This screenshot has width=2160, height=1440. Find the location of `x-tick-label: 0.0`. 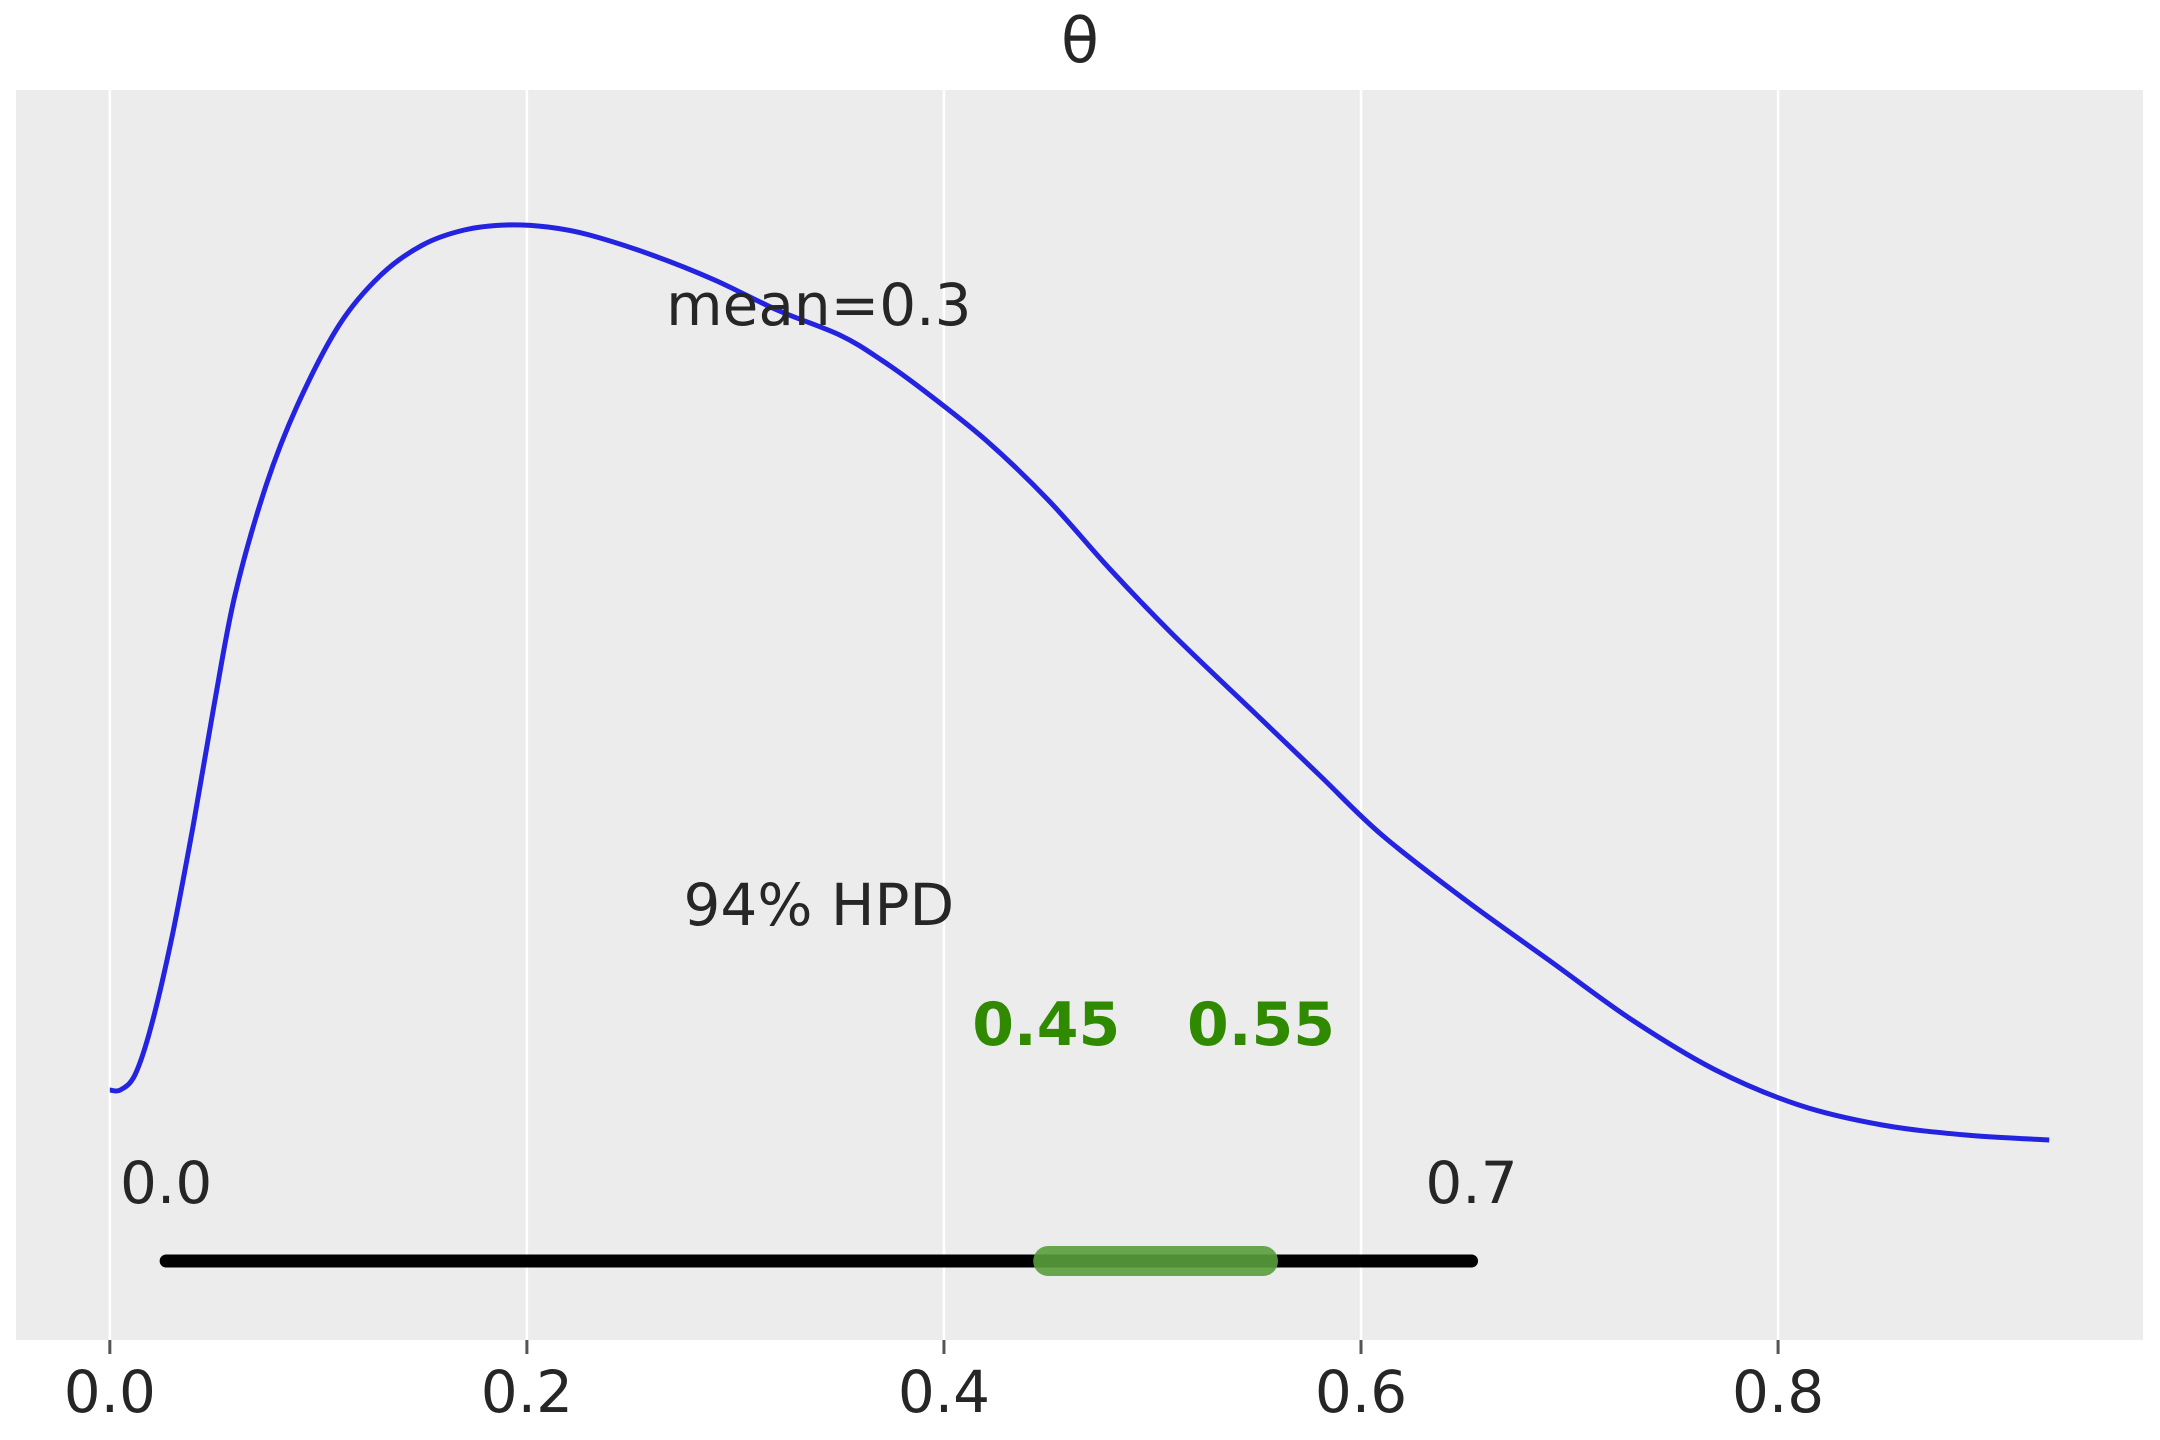

x-tick-label: 0.0 is located at coordinates (110, 1392).